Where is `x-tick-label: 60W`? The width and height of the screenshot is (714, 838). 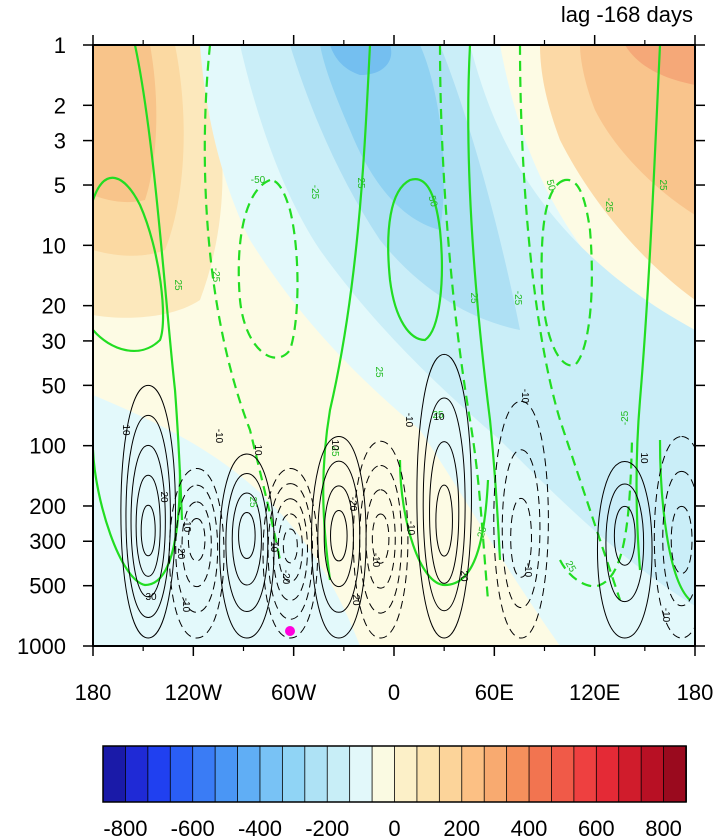 x-tick-label: 60W is located at coordinates (293, 692).